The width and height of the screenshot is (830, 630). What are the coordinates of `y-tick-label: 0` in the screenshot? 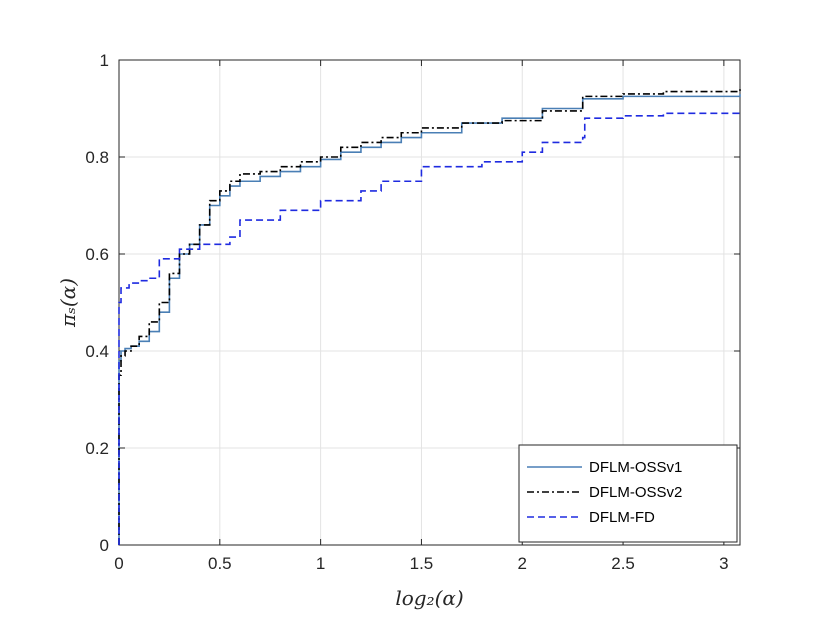 It's located at (104, 545).